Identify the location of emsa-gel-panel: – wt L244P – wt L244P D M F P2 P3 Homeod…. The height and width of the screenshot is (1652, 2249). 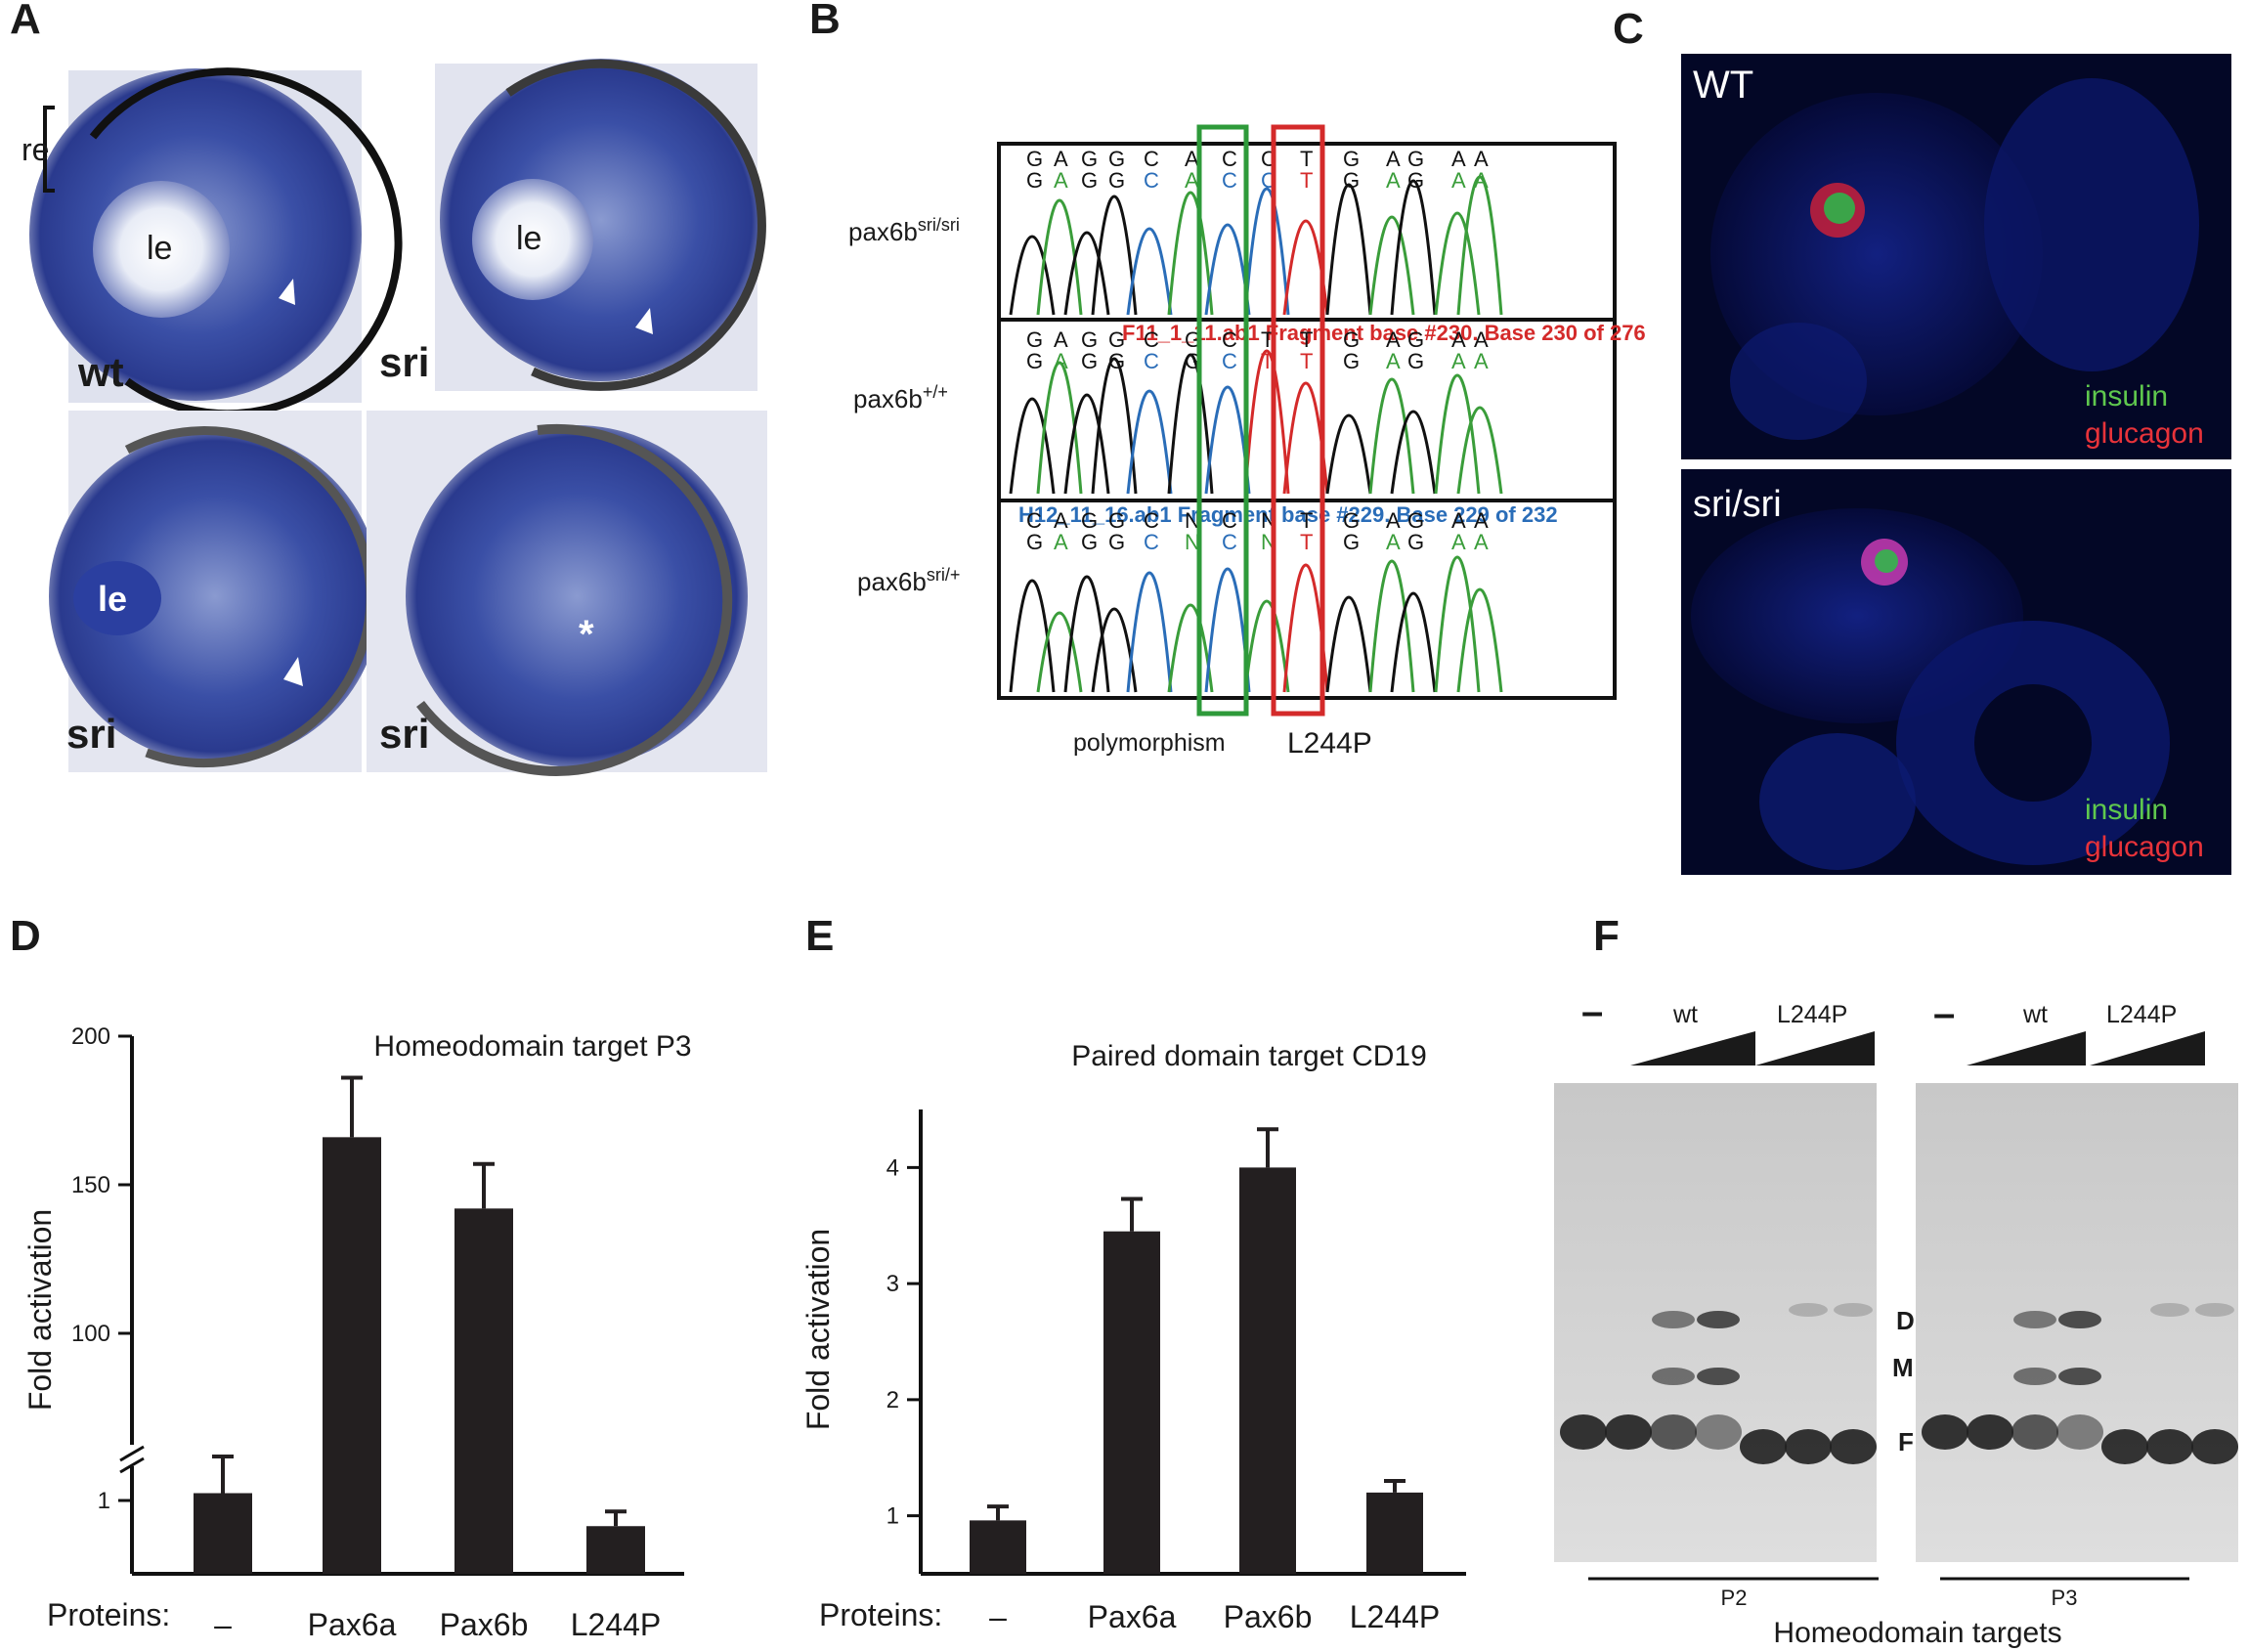
(1896, 1319).